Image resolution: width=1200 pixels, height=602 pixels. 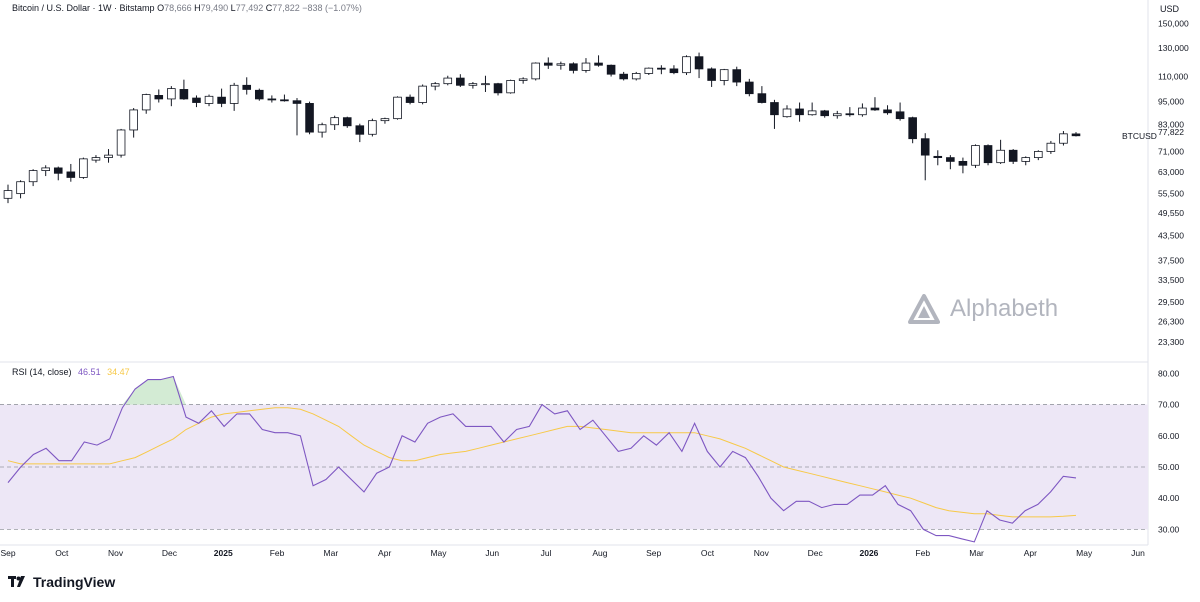 I want to click on price-tick-label: 26,300, so click(x=1171, y=321).